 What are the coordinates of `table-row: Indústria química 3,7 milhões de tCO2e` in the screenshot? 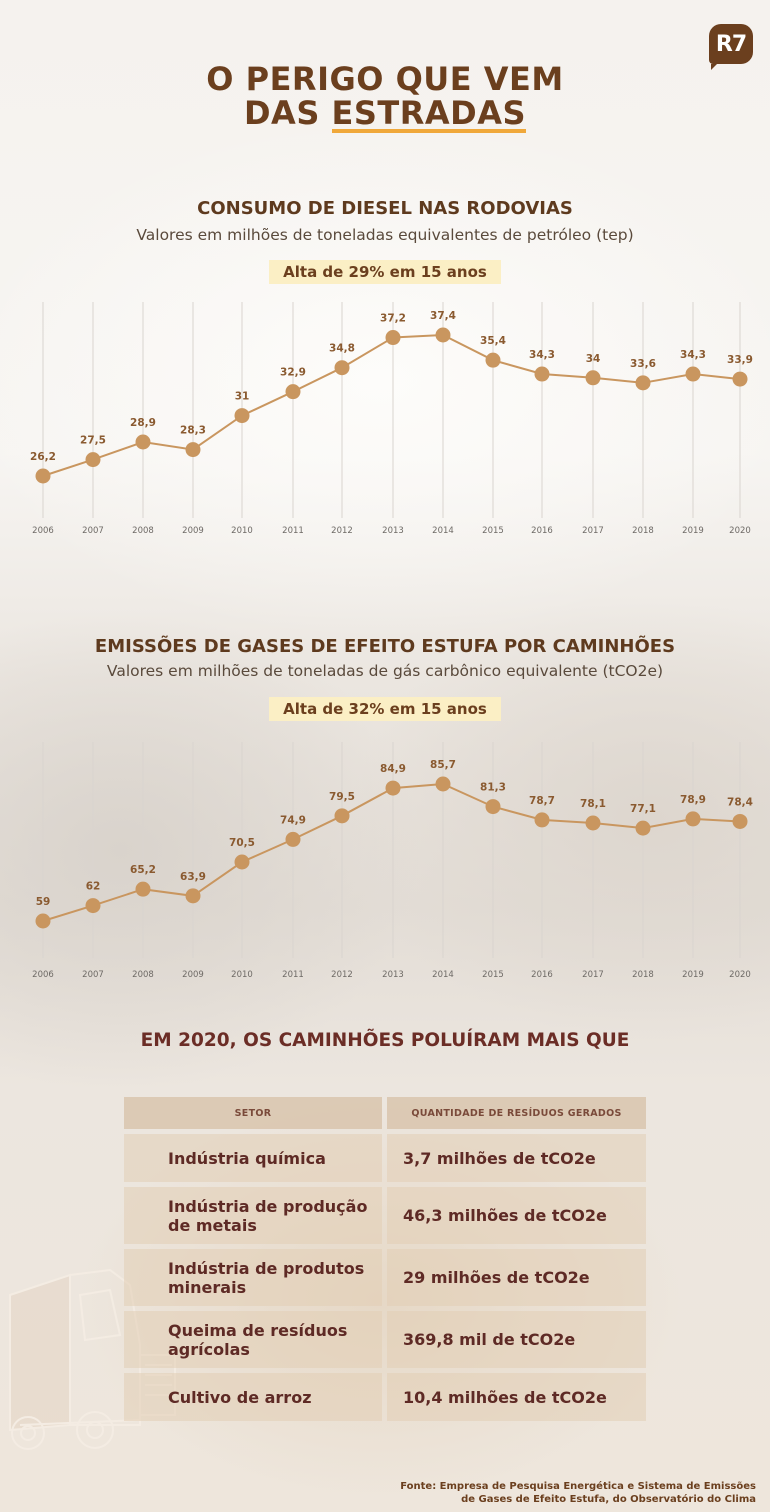 It's located at (385, 1158).